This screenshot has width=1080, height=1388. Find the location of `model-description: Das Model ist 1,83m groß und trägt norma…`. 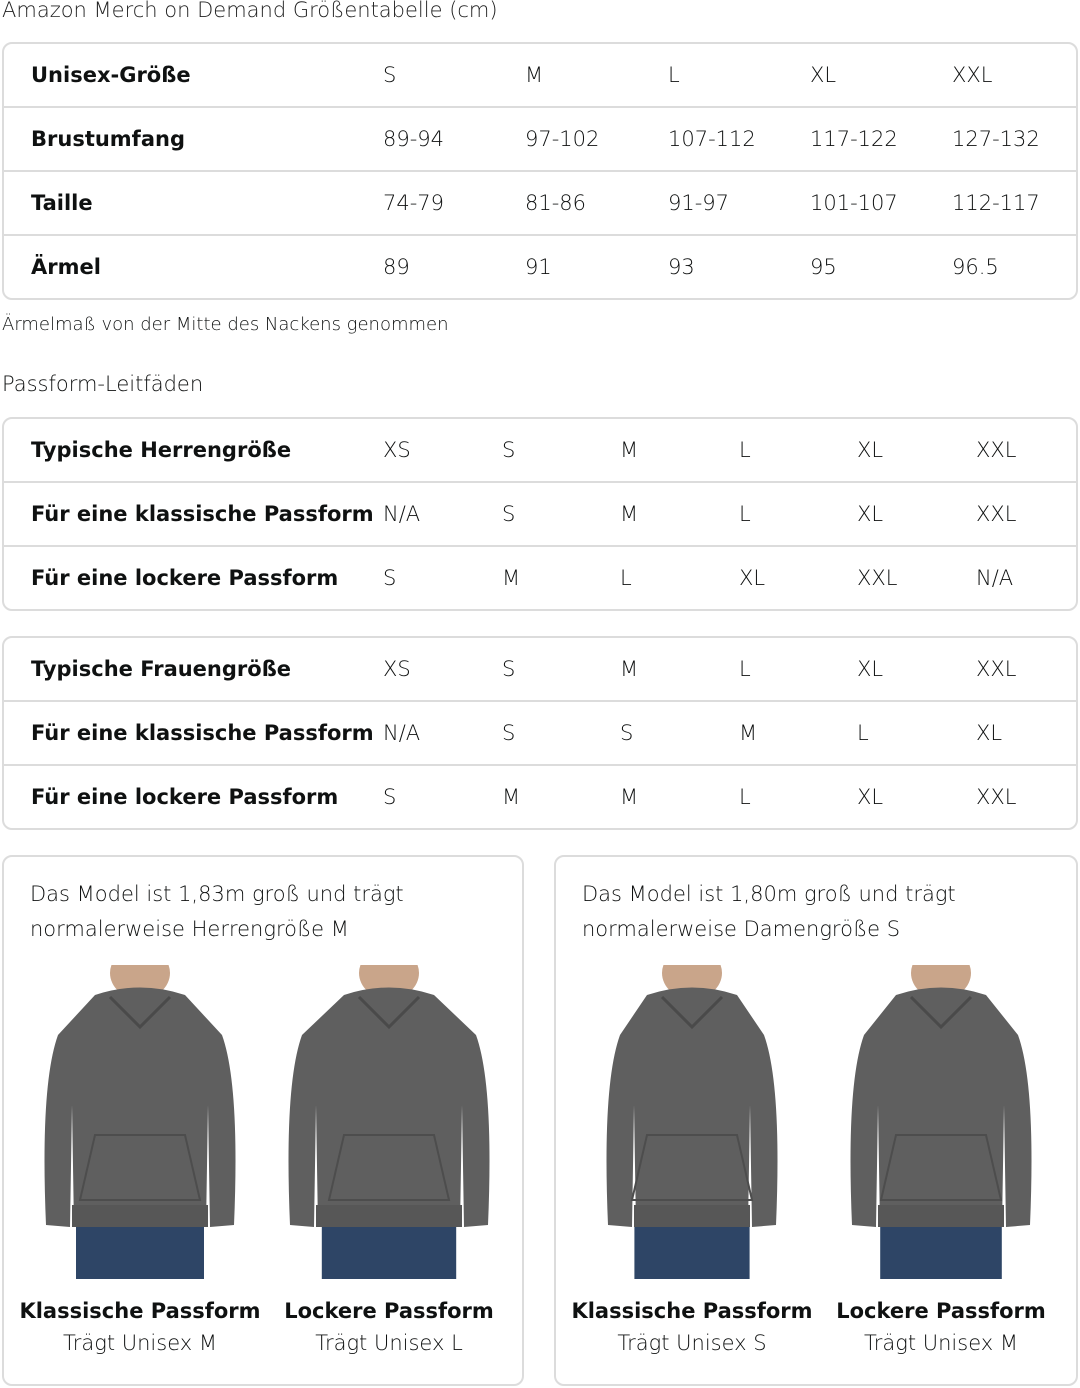

model-description: Das Model ist 1,83m groß und trägt norma… is located at coordinates (217, 911).